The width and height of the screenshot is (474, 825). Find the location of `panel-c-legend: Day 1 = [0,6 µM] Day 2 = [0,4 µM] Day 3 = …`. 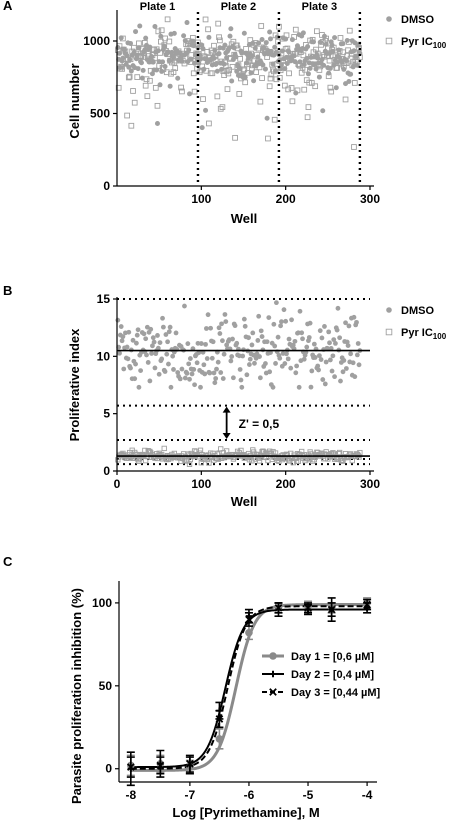

panel-c-legend: Day 1 = [0,6 µM] Day 2 = [0,4 µM] Day 3 = … is located at coordinates (321, 675).